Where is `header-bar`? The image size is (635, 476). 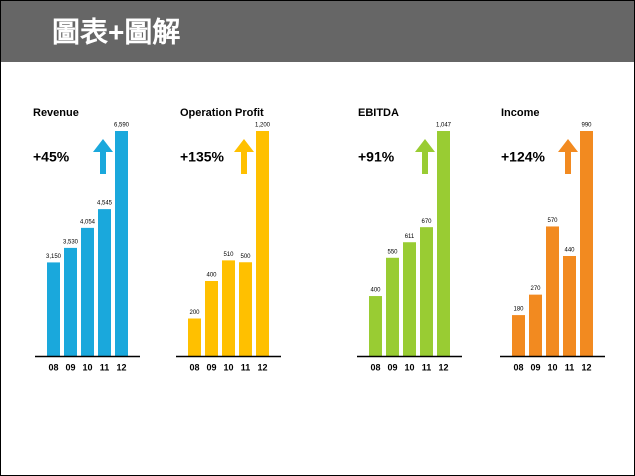 header-bar is located at coordinates (317, 31).